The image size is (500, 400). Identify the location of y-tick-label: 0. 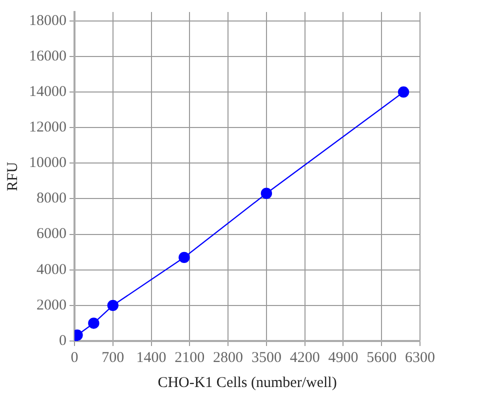
(62, 340).